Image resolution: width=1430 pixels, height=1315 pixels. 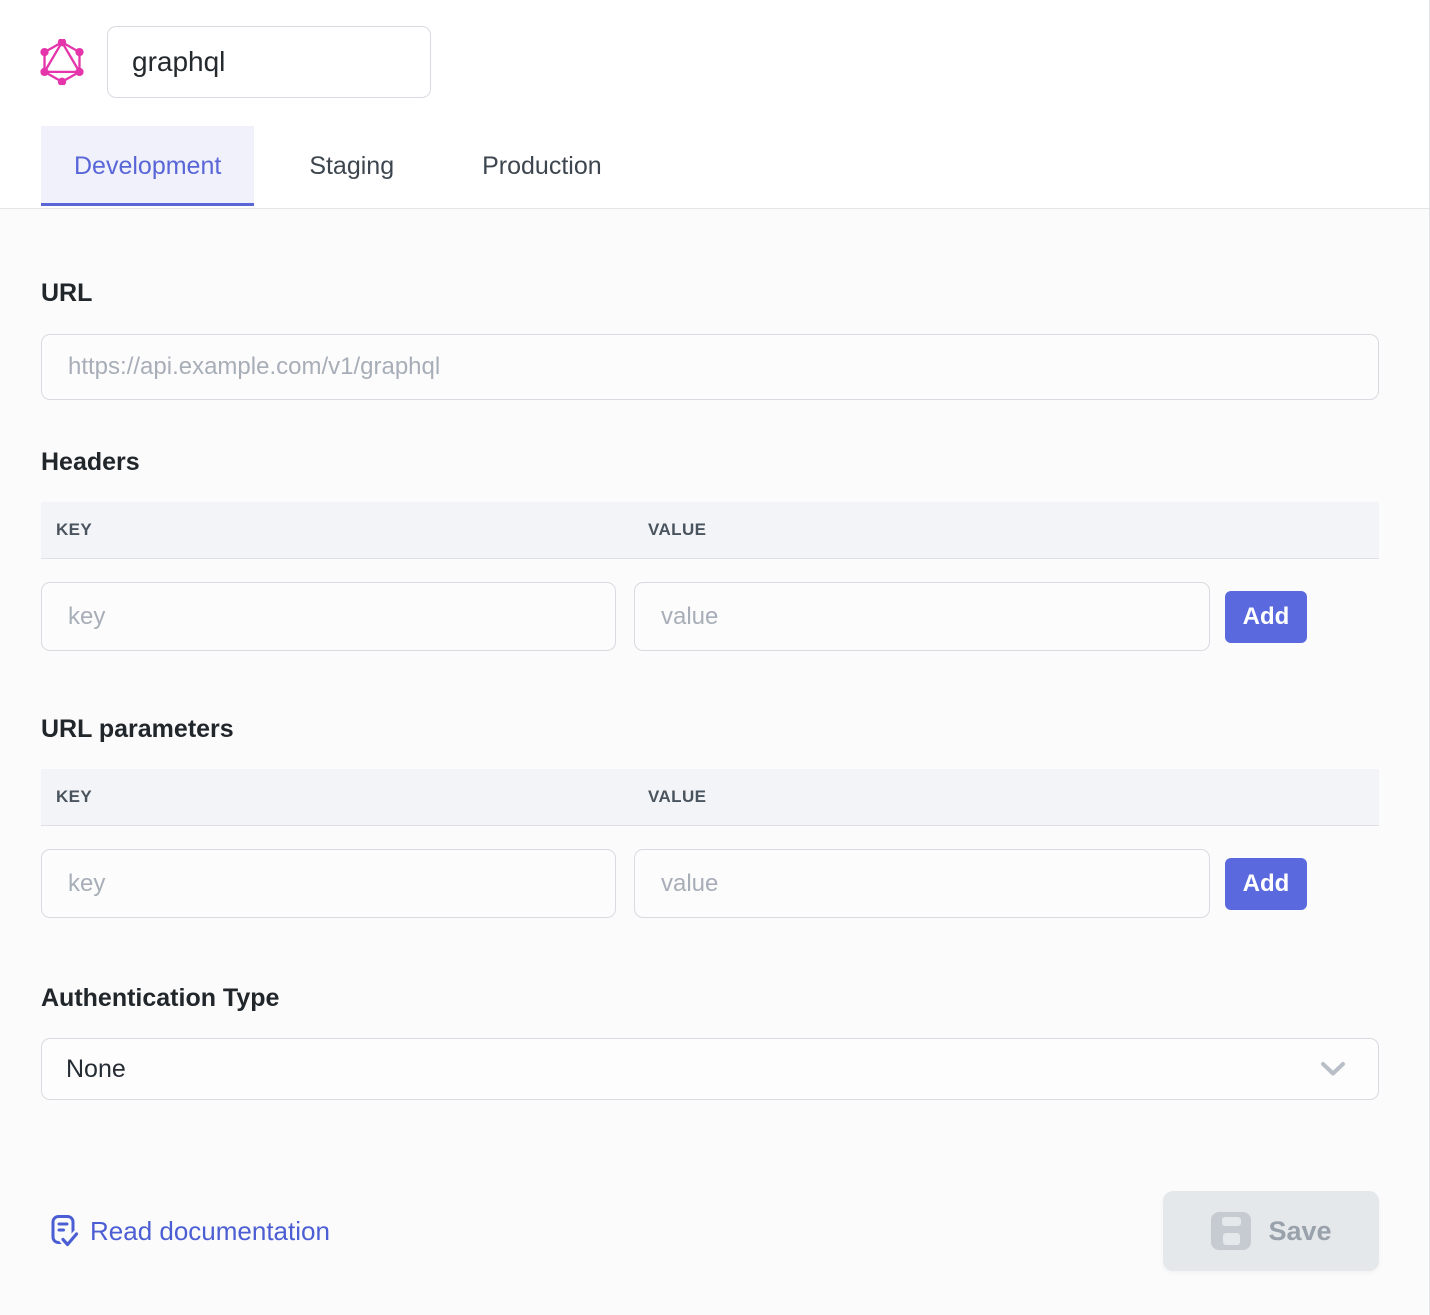 I want to click on url-parameters-section-label: URL parameters, so click(x=137, y=729).